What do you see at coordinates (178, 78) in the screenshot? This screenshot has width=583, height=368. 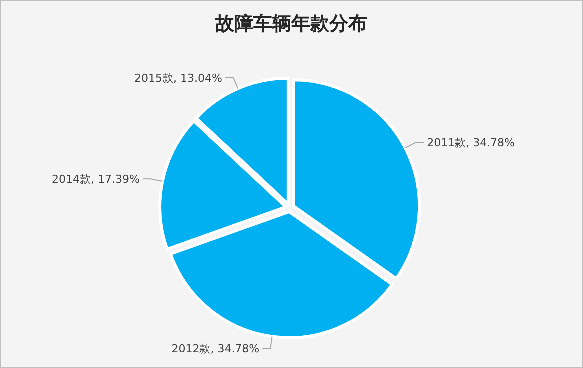 I see `slice-label: 2015款, 13.04%` at bounding box center [178, 78].